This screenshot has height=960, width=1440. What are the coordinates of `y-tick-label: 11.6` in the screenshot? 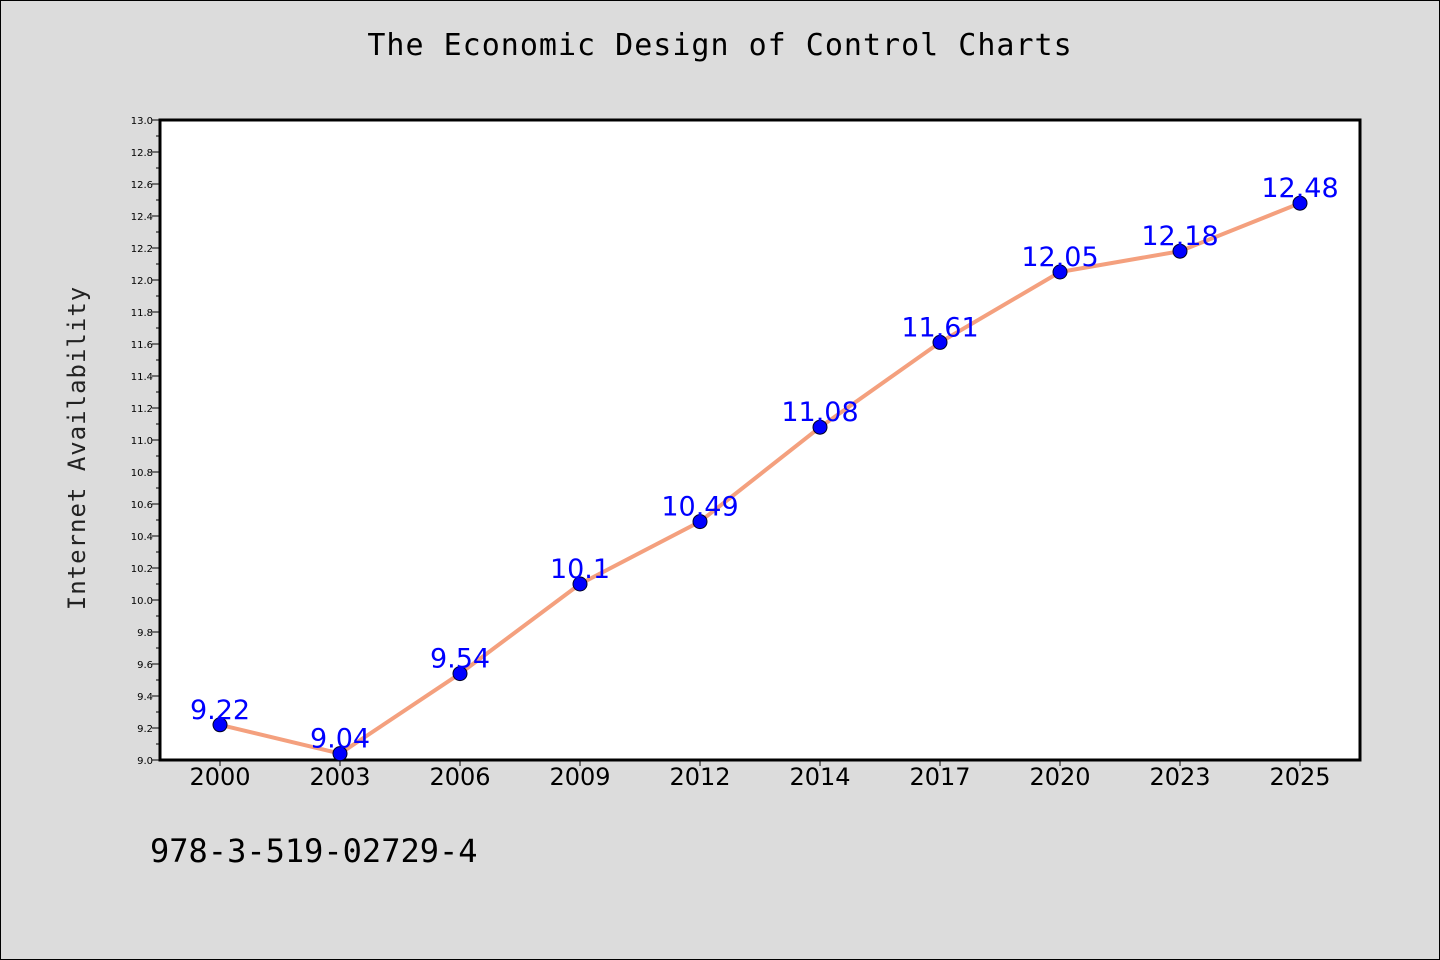 It's located at (142, 345).